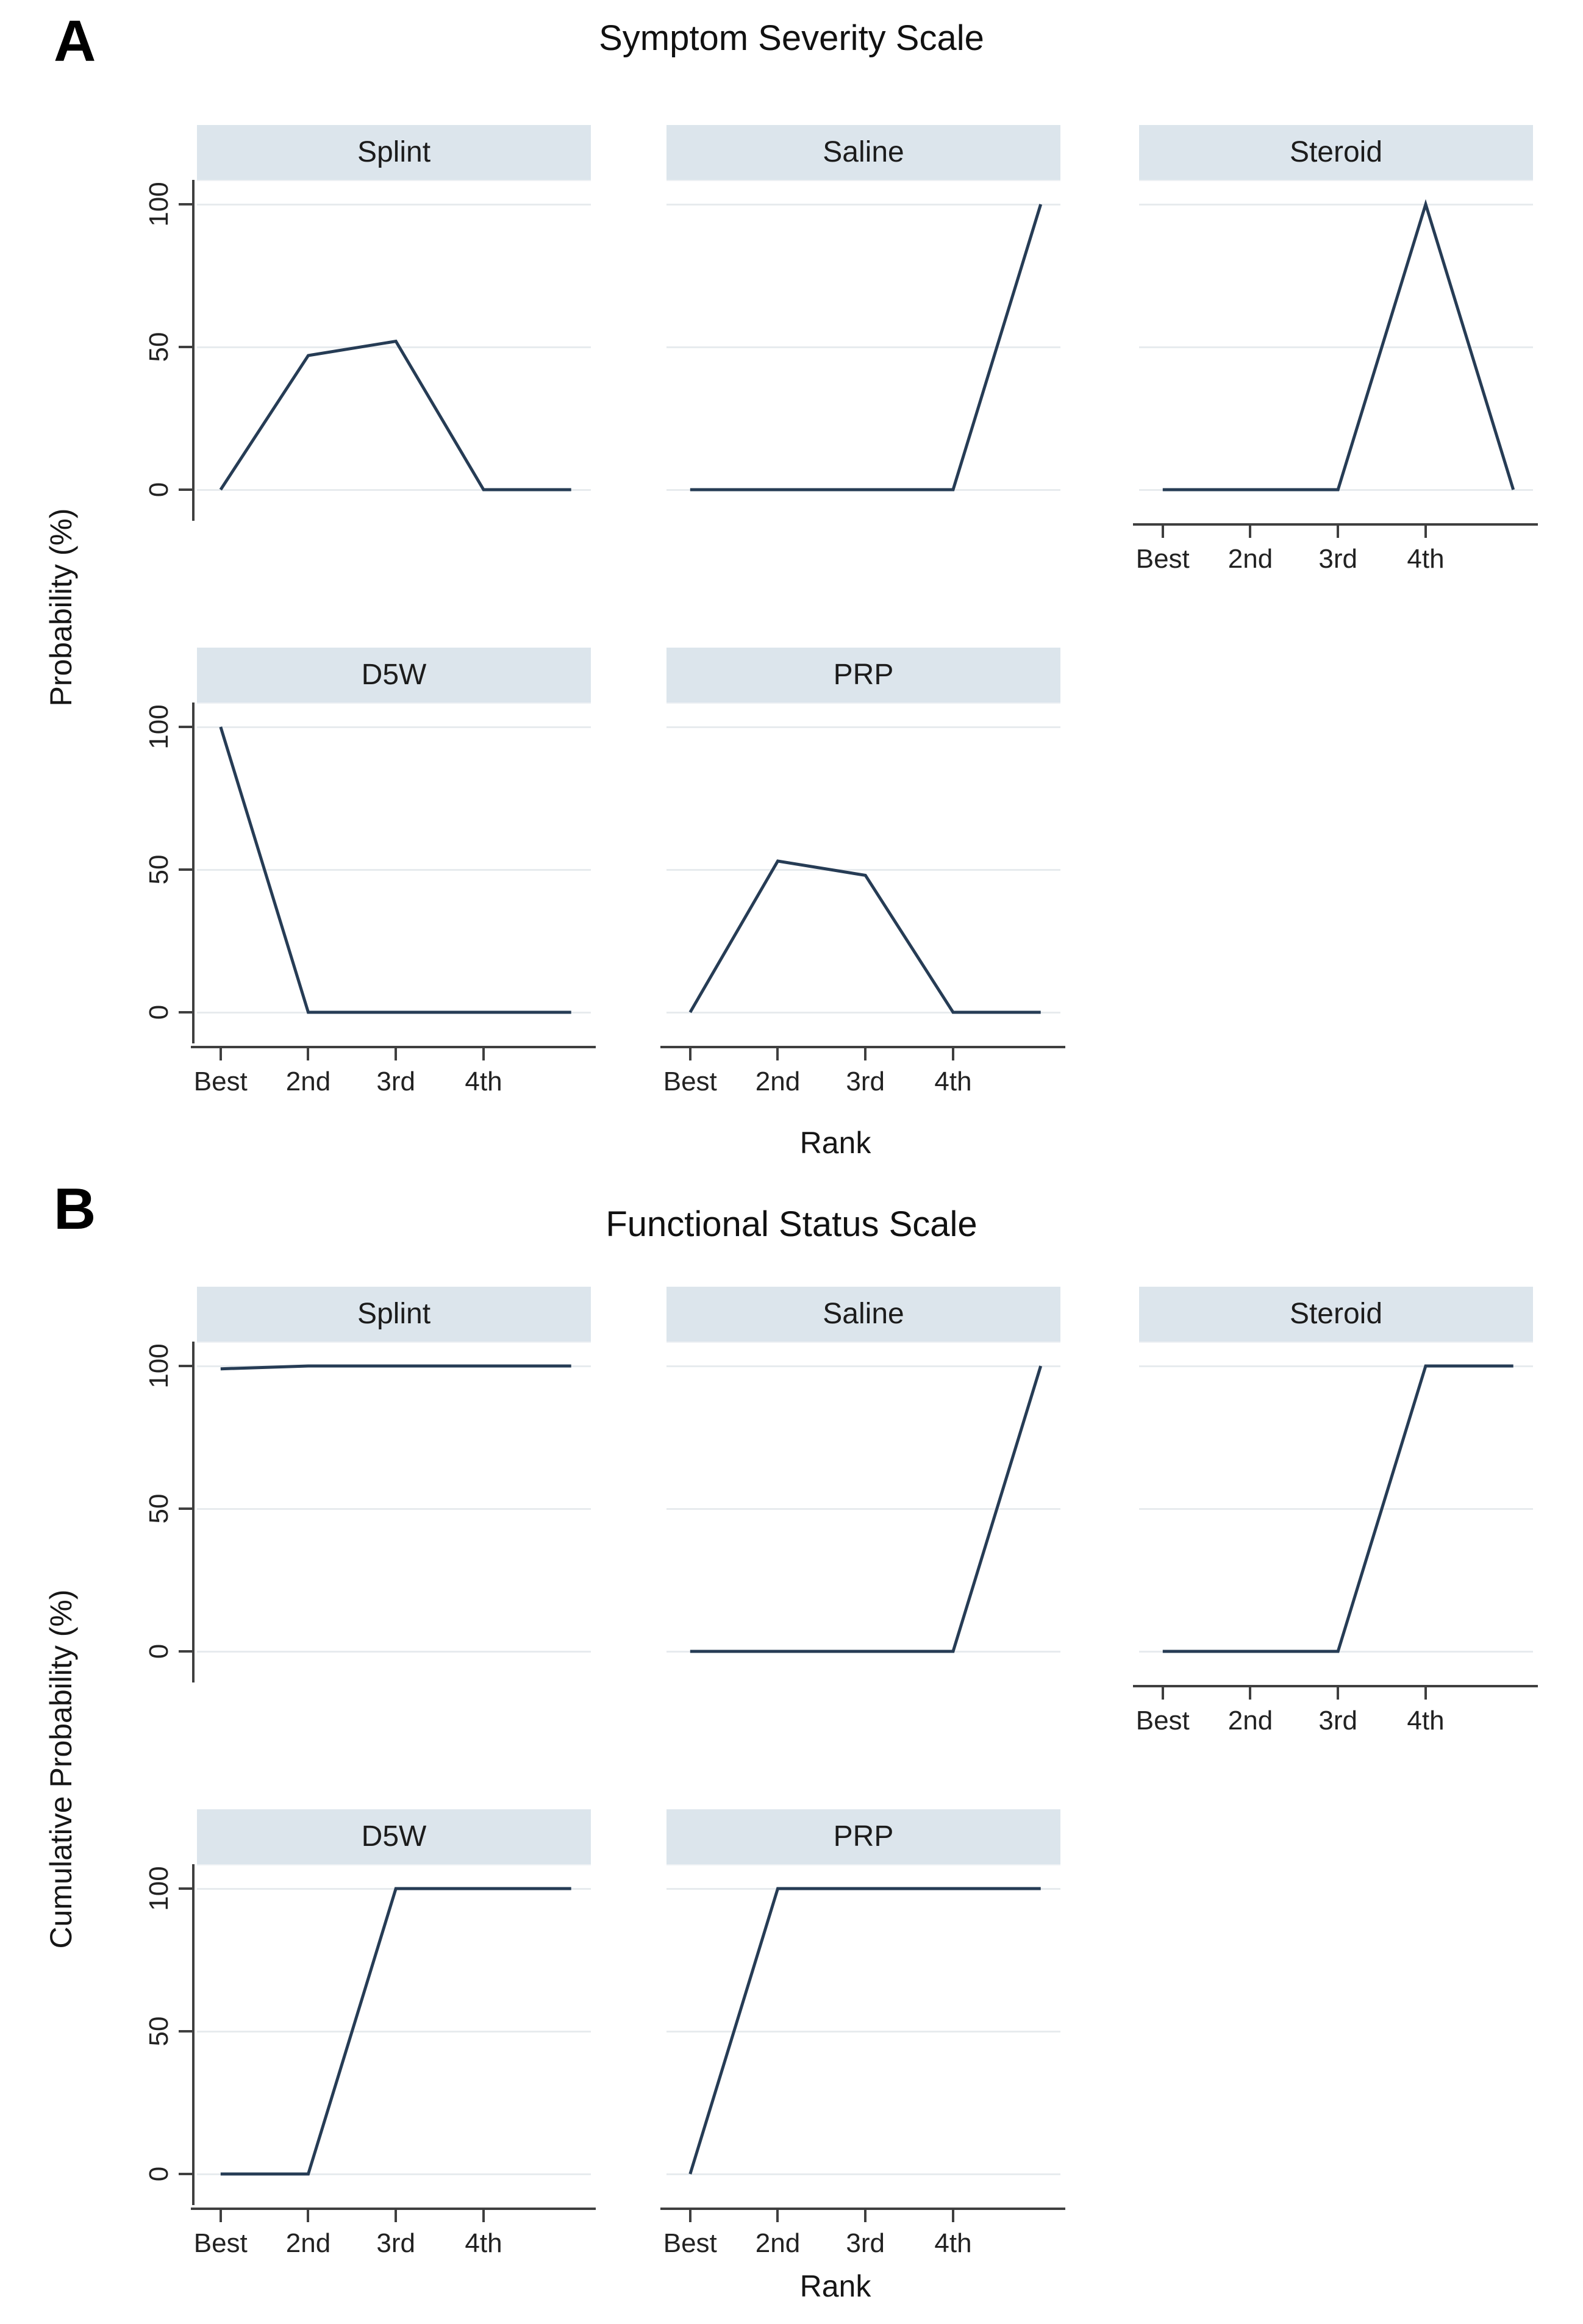  What do you see at coordinates (368, 1512) in the screenshot?
I see `plot-area-b-splint: 100 50 0` at bounding box center [368, 1512].